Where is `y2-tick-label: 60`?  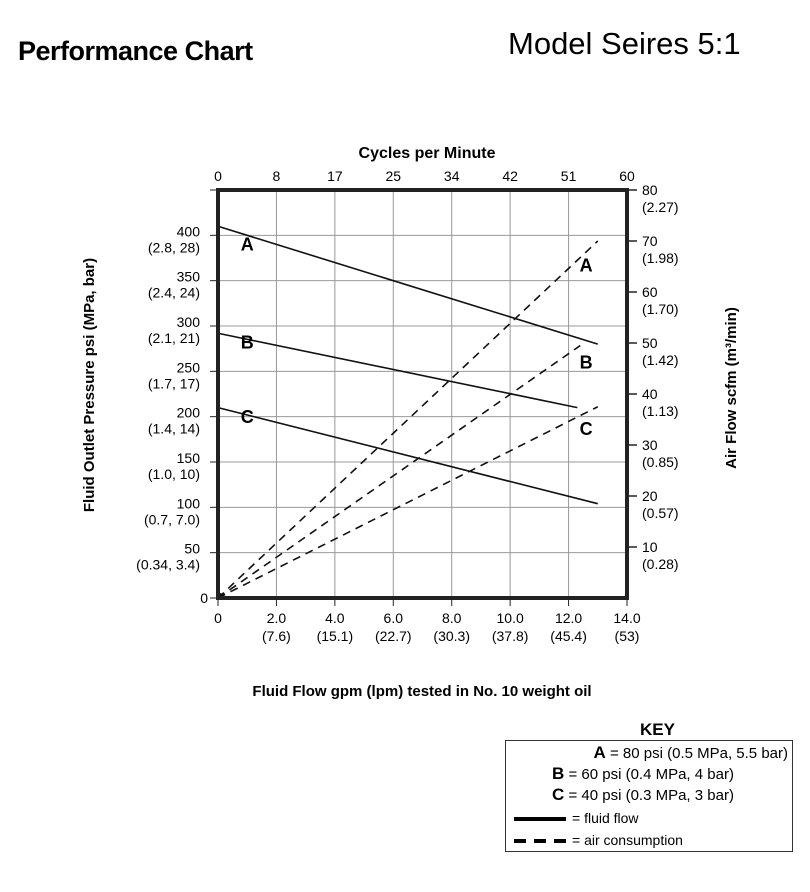 y2-tick-label: 60 is located at coordinates (650, 292).